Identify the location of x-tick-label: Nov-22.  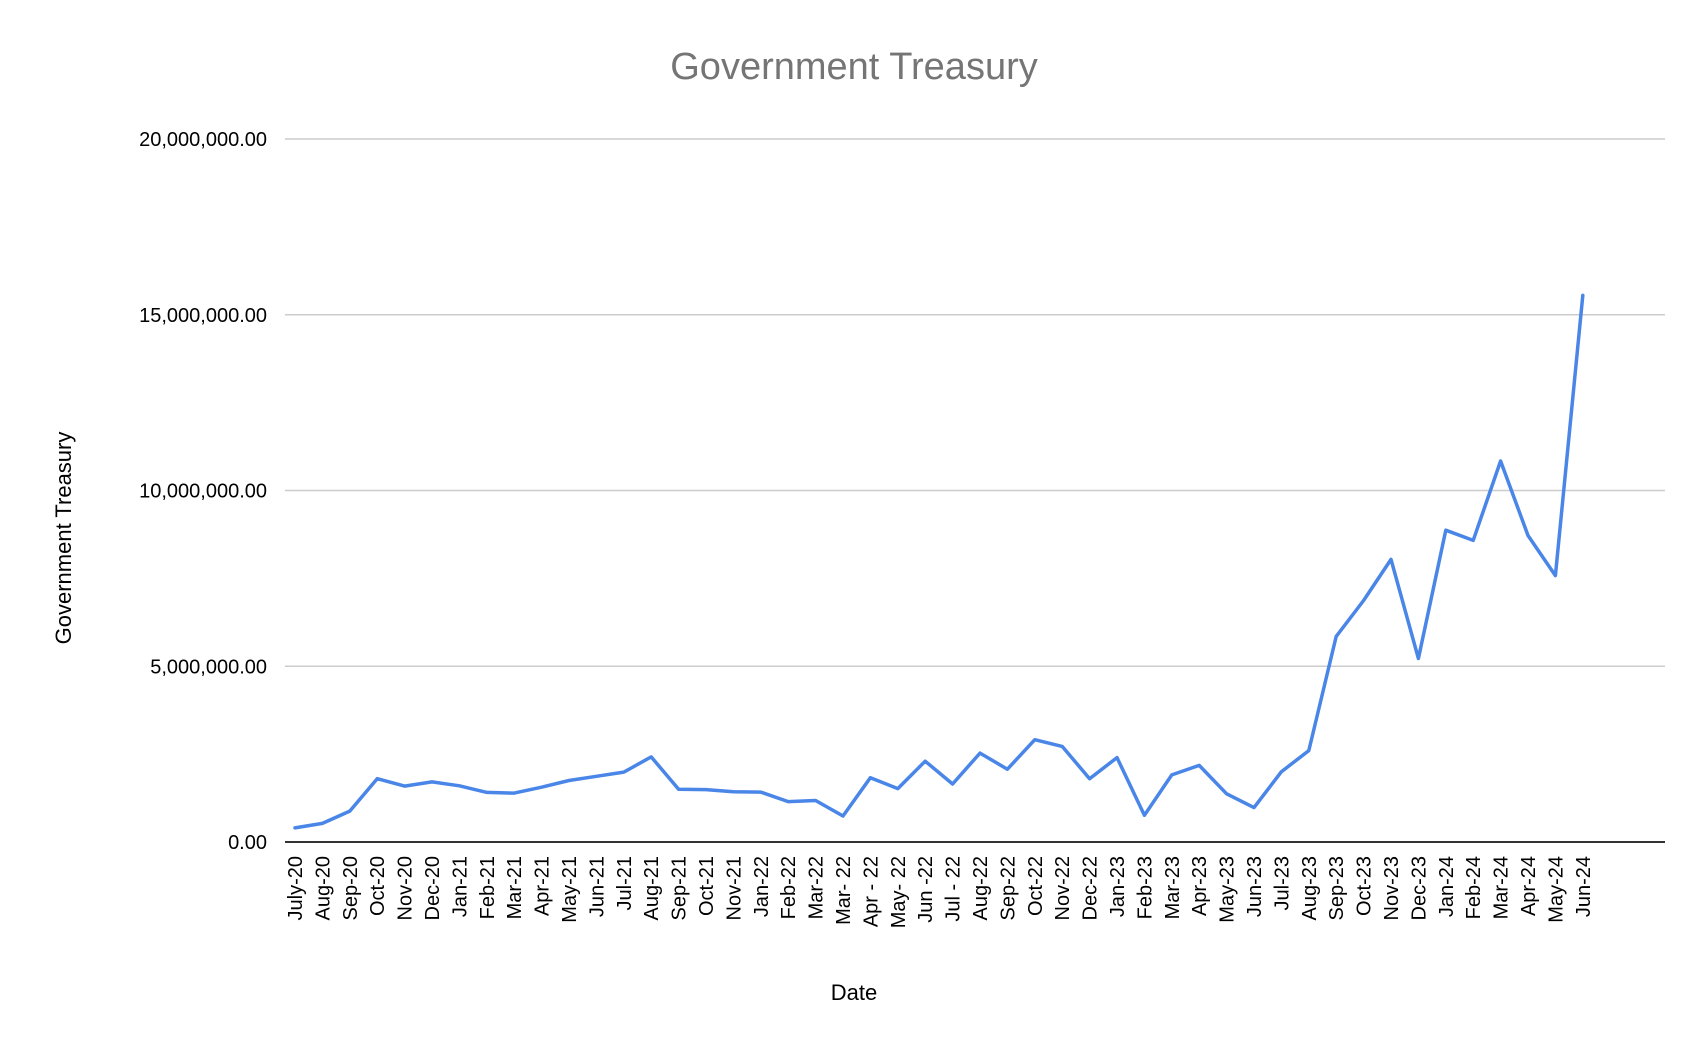
(1063, 888).